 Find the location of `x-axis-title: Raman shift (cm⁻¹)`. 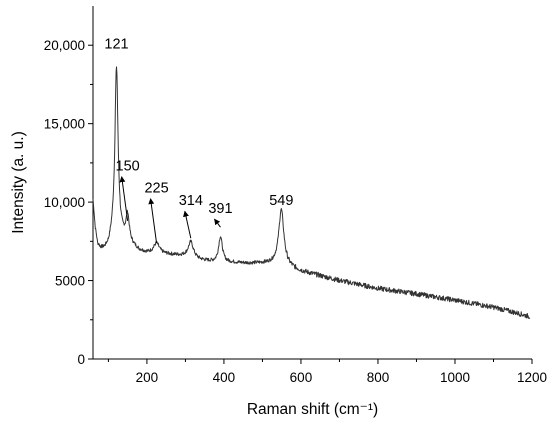

x-axis-title: Raman shift (cm⁻¹) is located at coordinates (312, 409).